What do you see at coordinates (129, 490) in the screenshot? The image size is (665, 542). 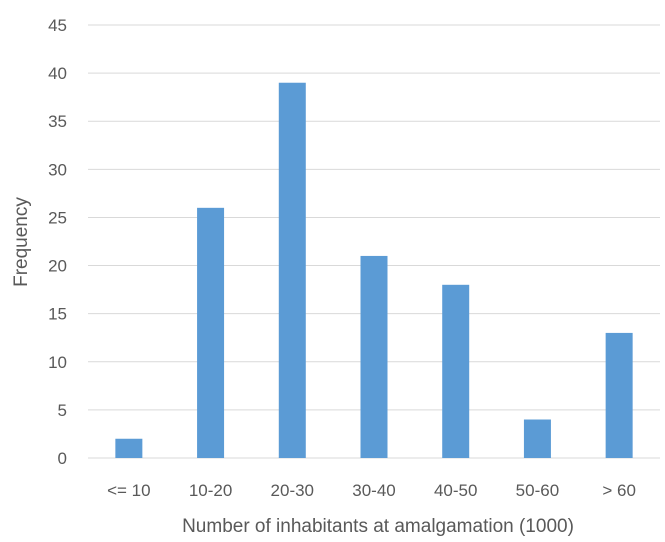 I see `x-tick-label: <= 10` at bounding box center [129, 490].